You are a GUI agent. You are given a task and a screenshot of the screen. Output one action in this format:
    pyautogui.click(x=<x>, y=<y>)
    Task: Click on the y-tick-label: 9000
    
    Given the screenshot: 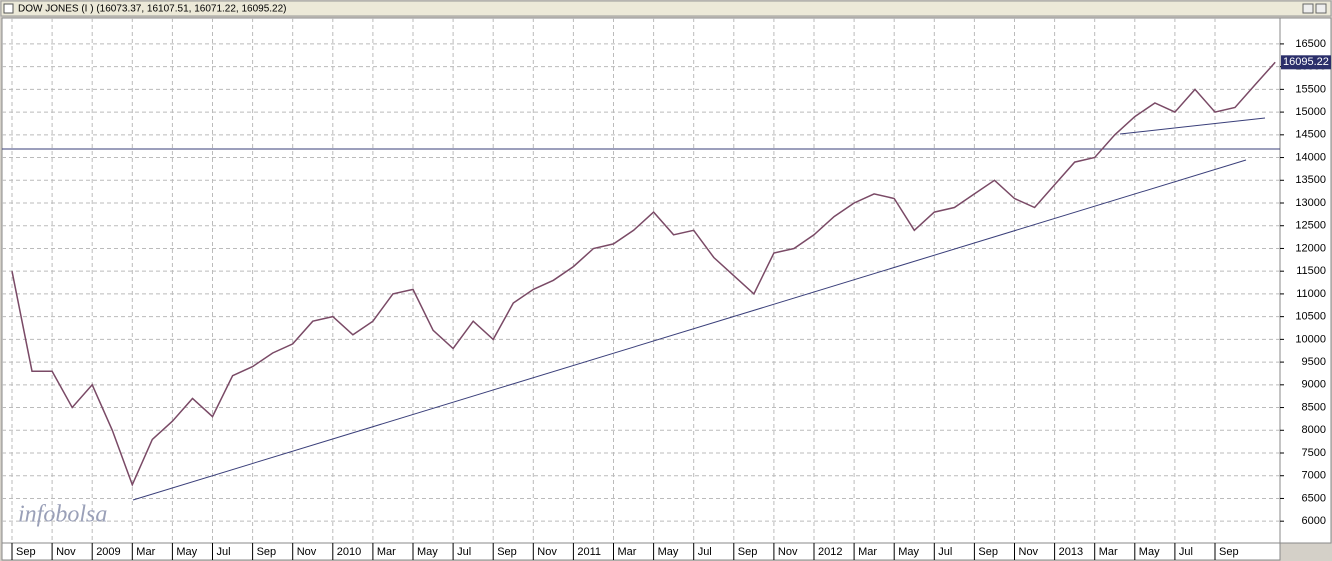 What is the action you would take?
    pyautogui.click(x=1314, y=385)
    